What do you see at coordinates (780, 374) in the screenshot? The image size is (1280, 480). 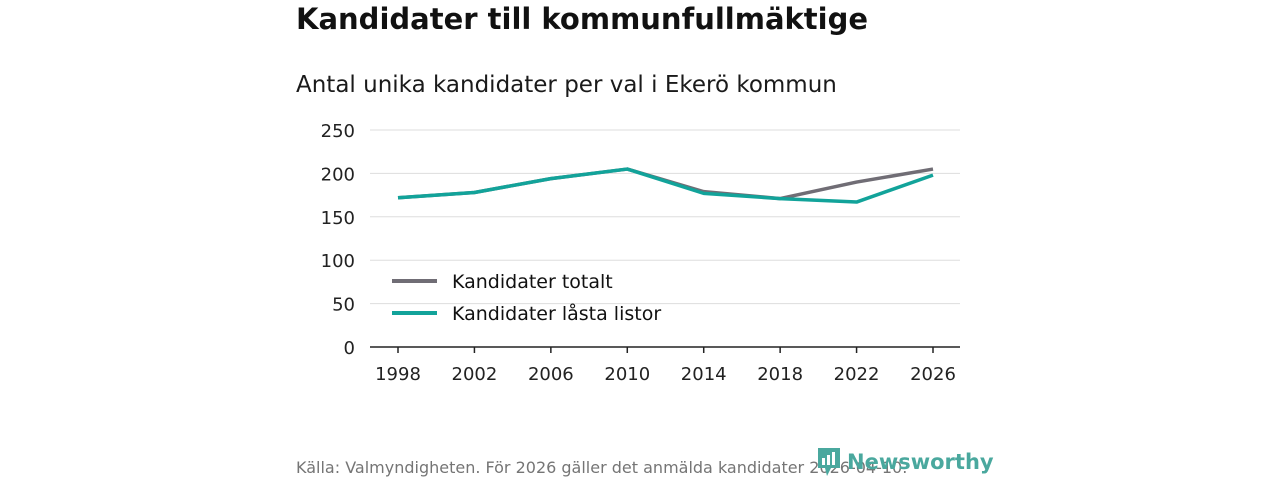 I see `x-tick-label: 2018` at bounding box center [780, 374].